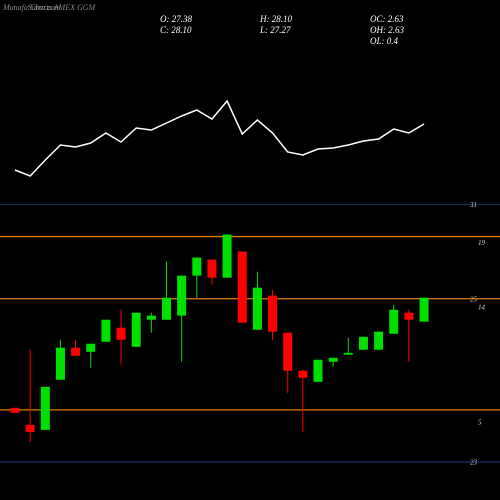 Image resolution: width=500 pixels, height=500 pixels. Describe the element at coordinates (275, 30) in the screenshot. I see `ohlc-stat: L: 27.27` at that location.